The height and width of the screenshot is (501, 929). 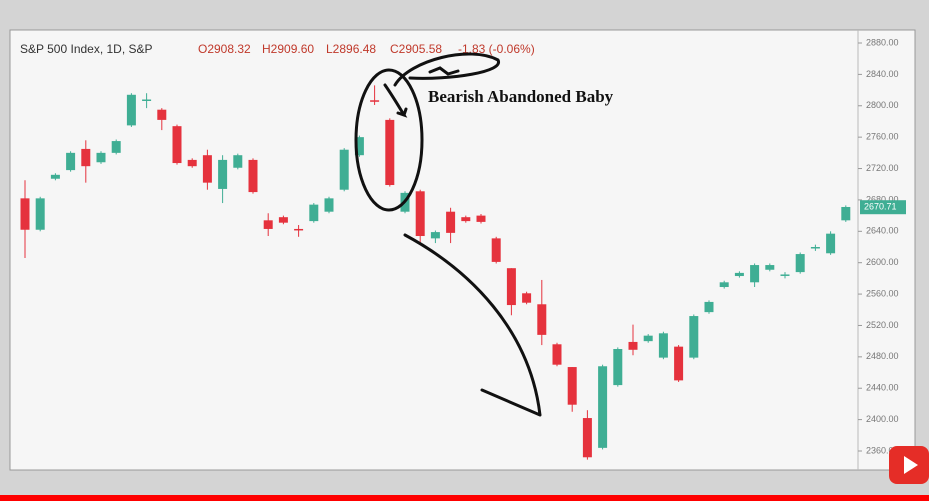 I want to click on ohlc-low: L2896.48, so click(x=351, y=49).